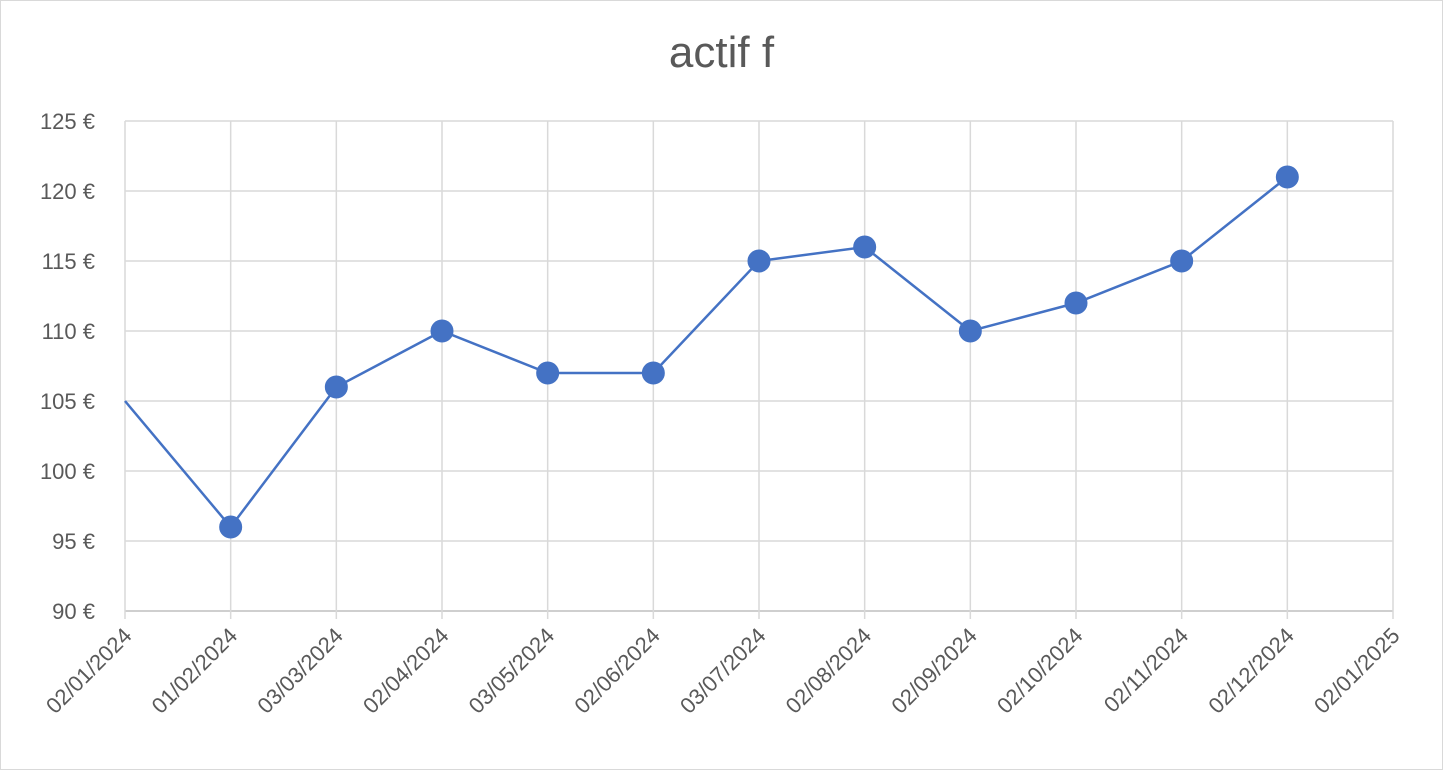 The width and height of the screenshot is (1443, 770). Describe the element at coordinates (300, 671) in the screenshot. I see `x-tick-label: 03/03/2024` at that location.